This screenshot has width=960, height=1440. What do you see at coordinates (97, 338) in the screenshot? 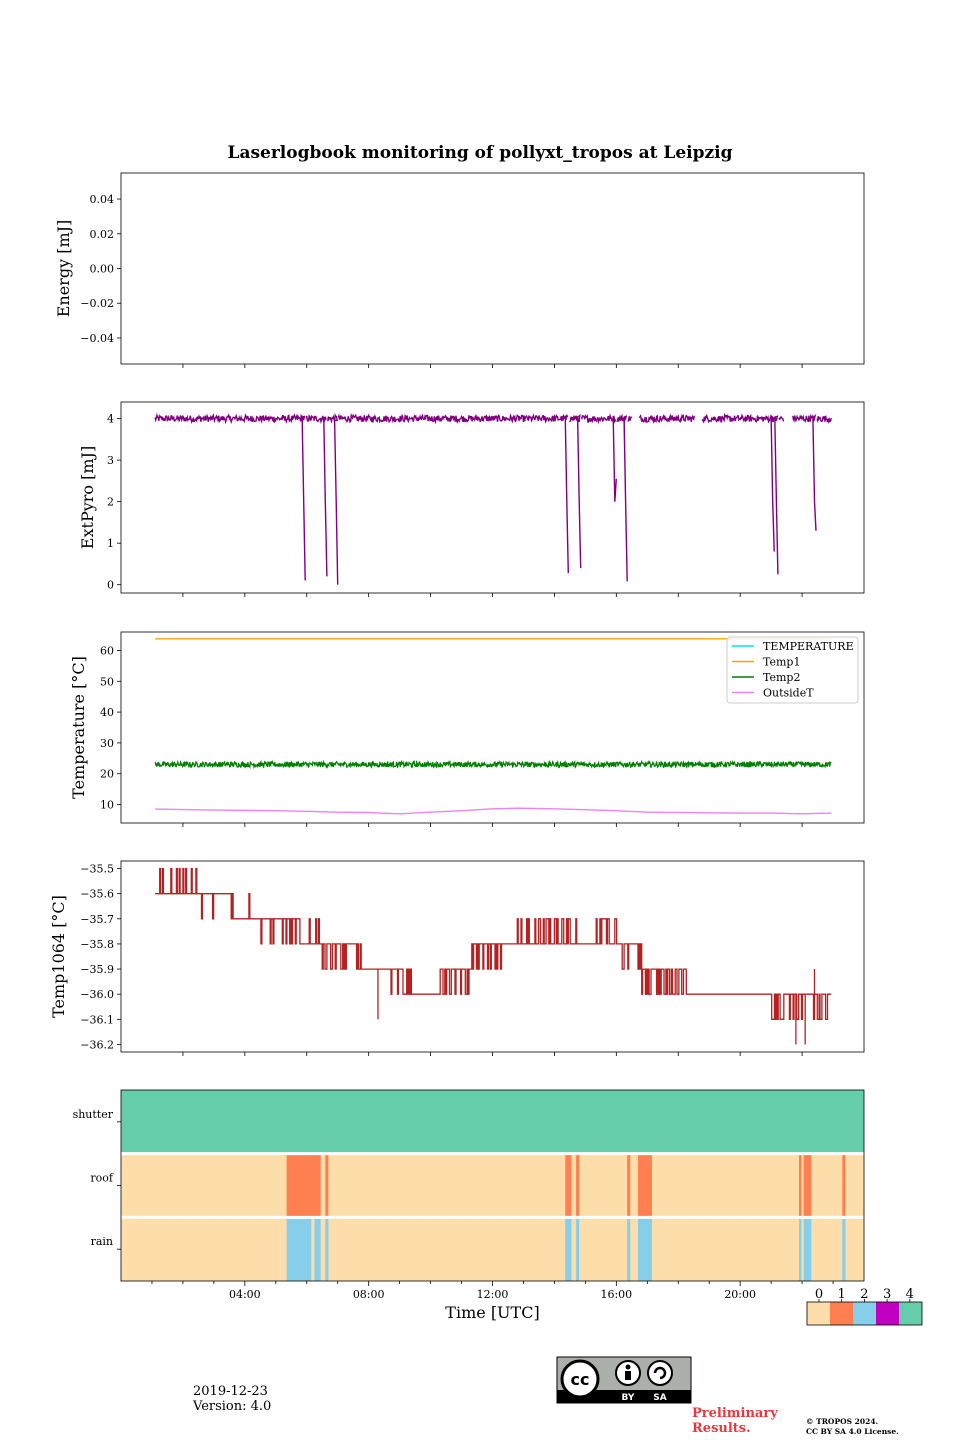
I see `y-tick-label: −0.04` at bounding box center [97, 338].